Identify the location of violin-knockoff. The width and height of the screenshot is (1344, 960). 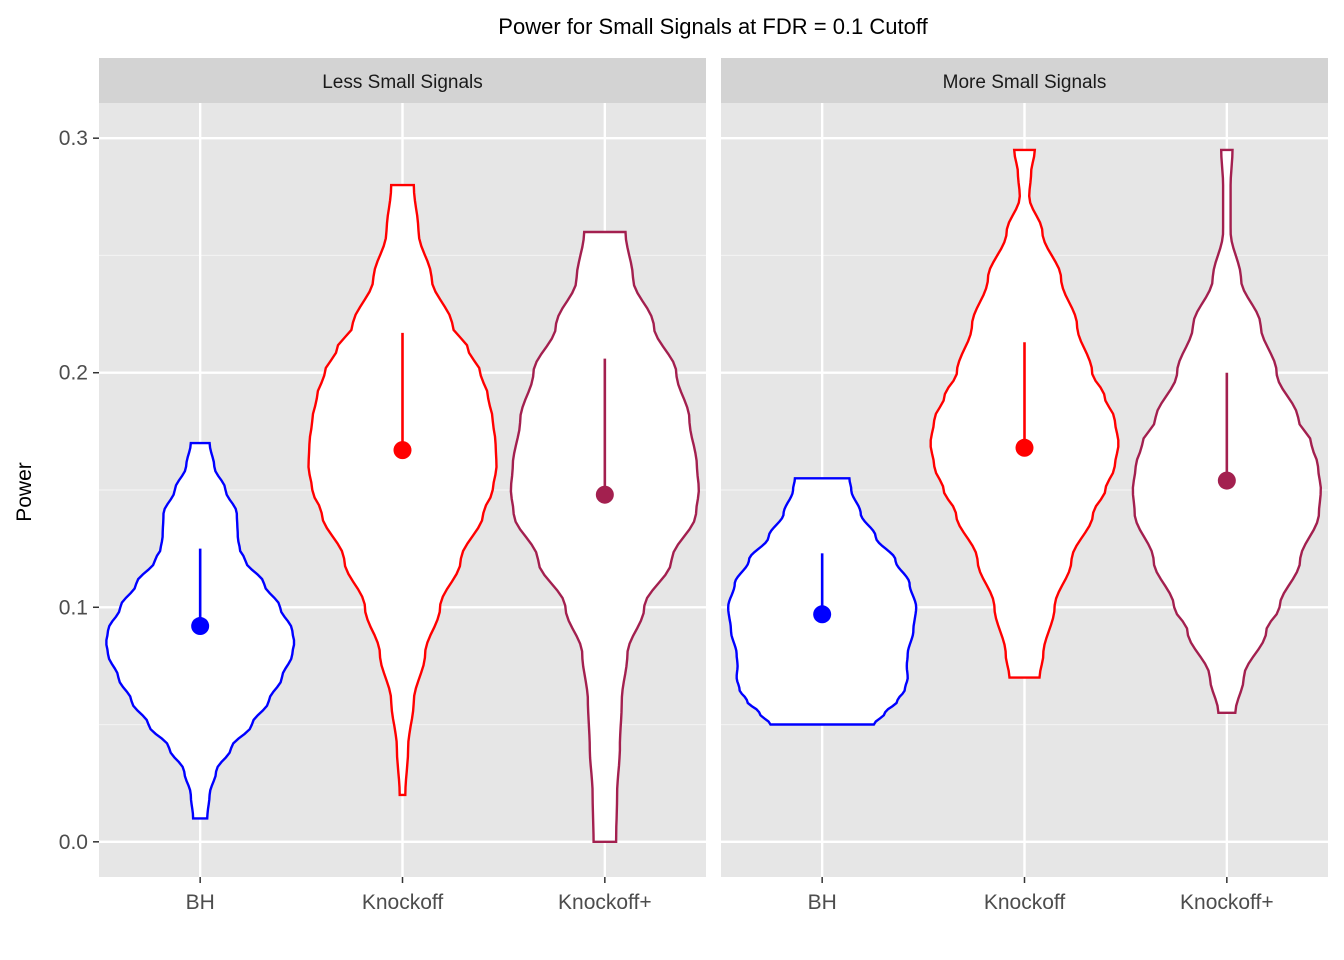
(402, 490).